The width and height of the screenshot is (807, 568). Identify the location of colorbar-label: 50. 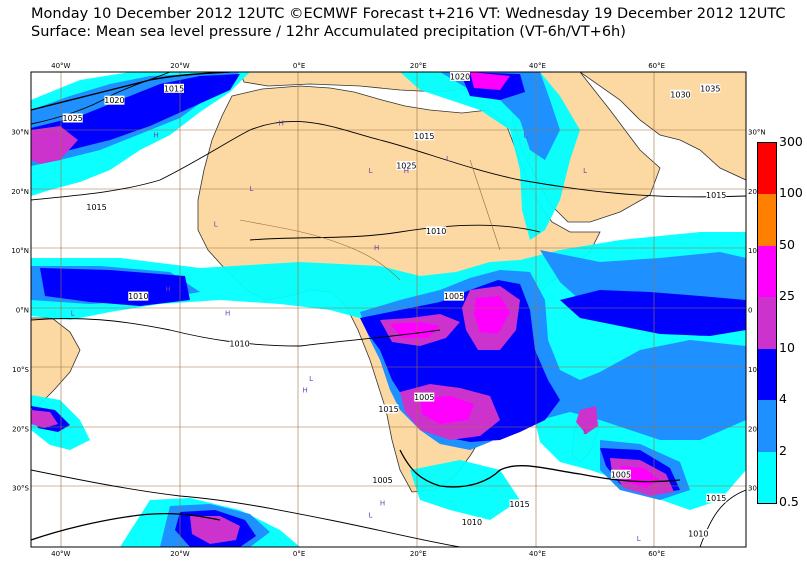
(787, 244).